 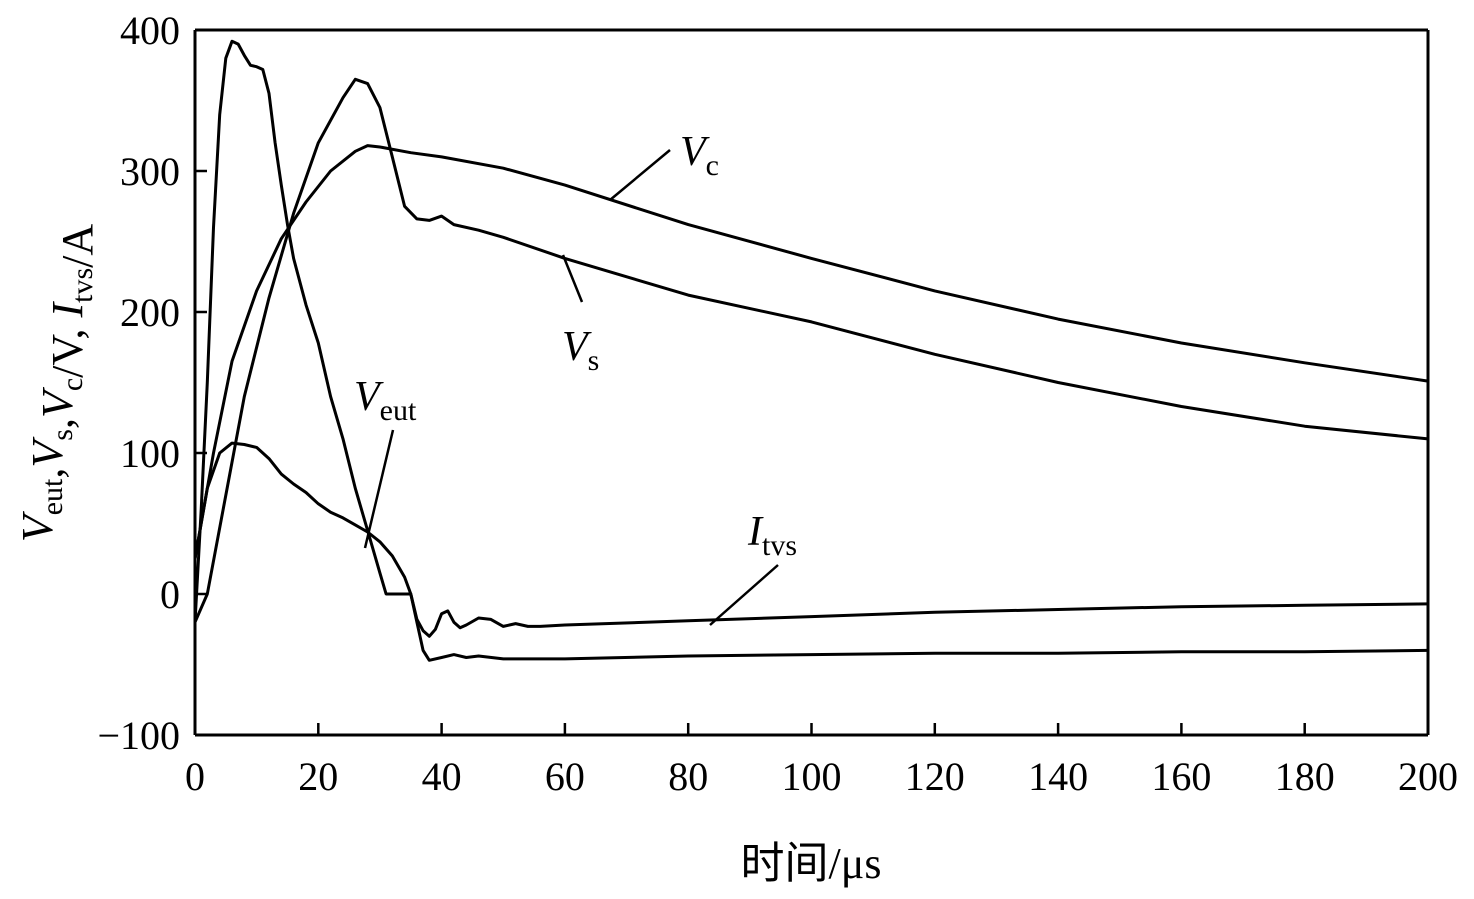 What do you see at coordinates (150, 30) in the screenshot?
I see `y-tick-label: 400` at bounding box center [150, 30].